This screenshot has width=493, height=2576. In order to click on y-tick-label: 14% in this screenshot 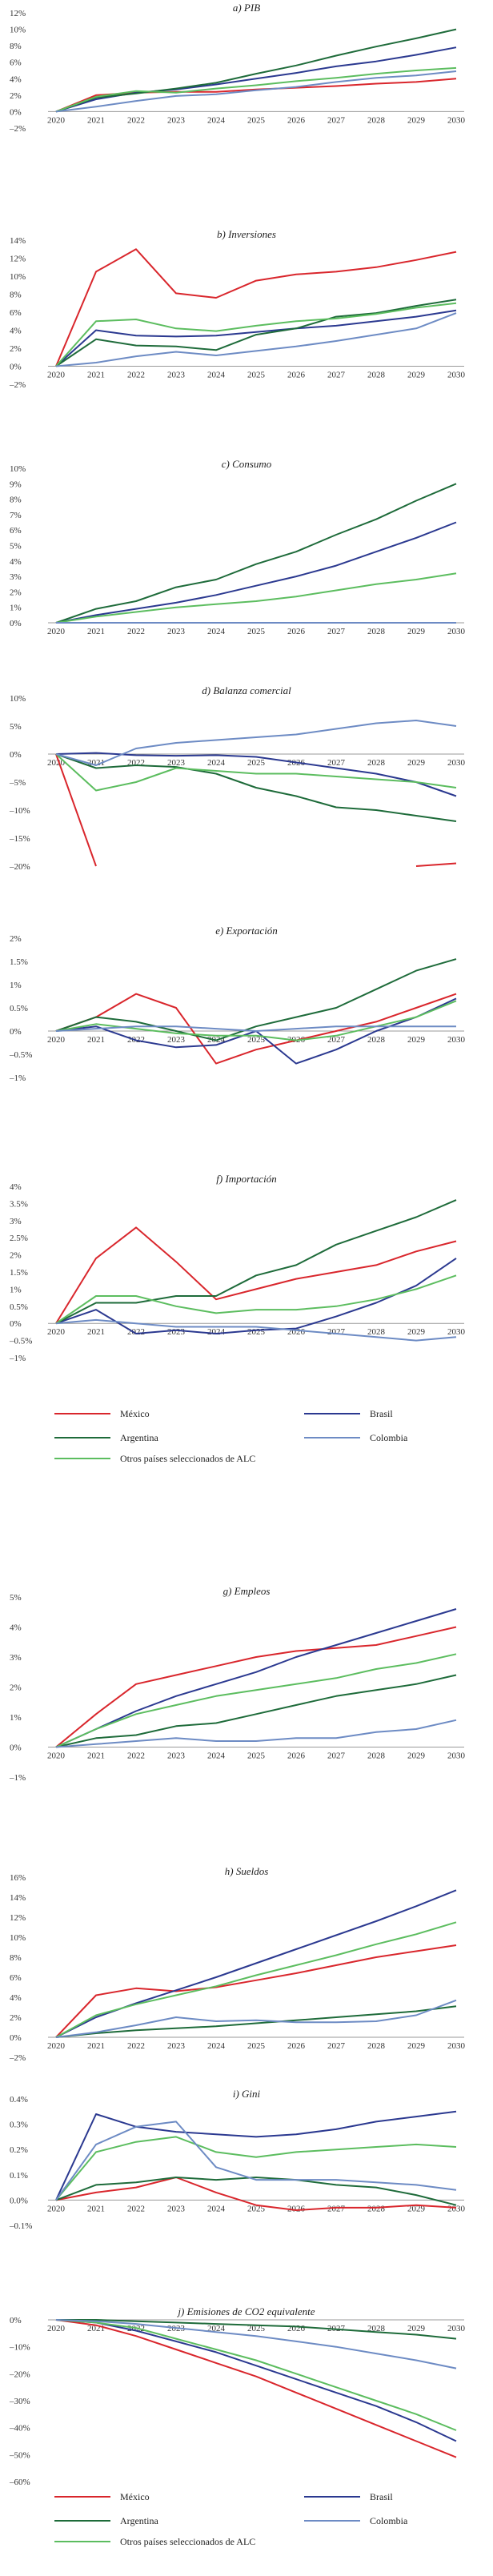, I will do `click(18, 1898)`.